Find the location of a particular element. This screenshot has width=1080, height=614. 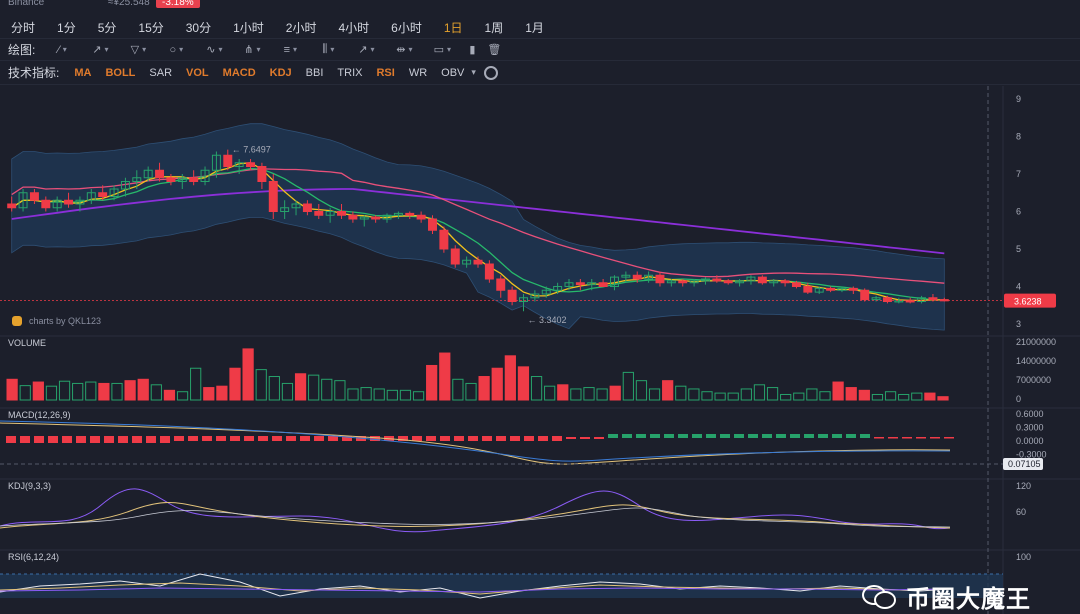

obv-dropdown-icon: ▾ is located at coordinates (473, 72).